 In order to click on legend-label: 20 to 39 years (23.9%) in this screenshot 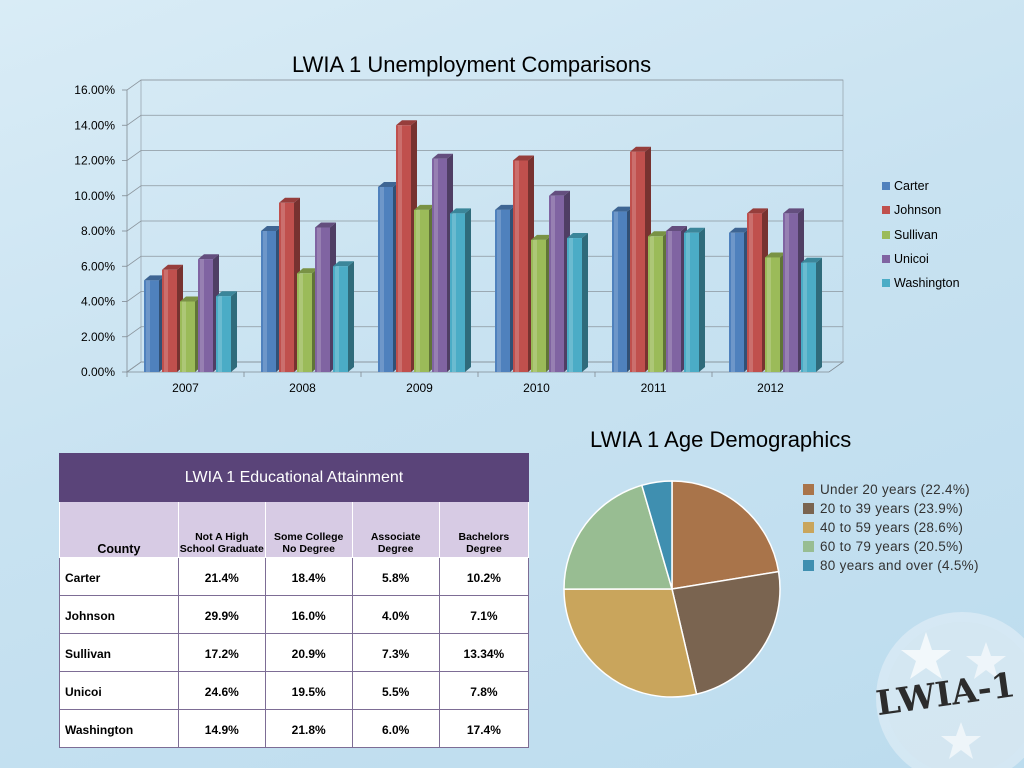, I will do `click(892, 508)`.